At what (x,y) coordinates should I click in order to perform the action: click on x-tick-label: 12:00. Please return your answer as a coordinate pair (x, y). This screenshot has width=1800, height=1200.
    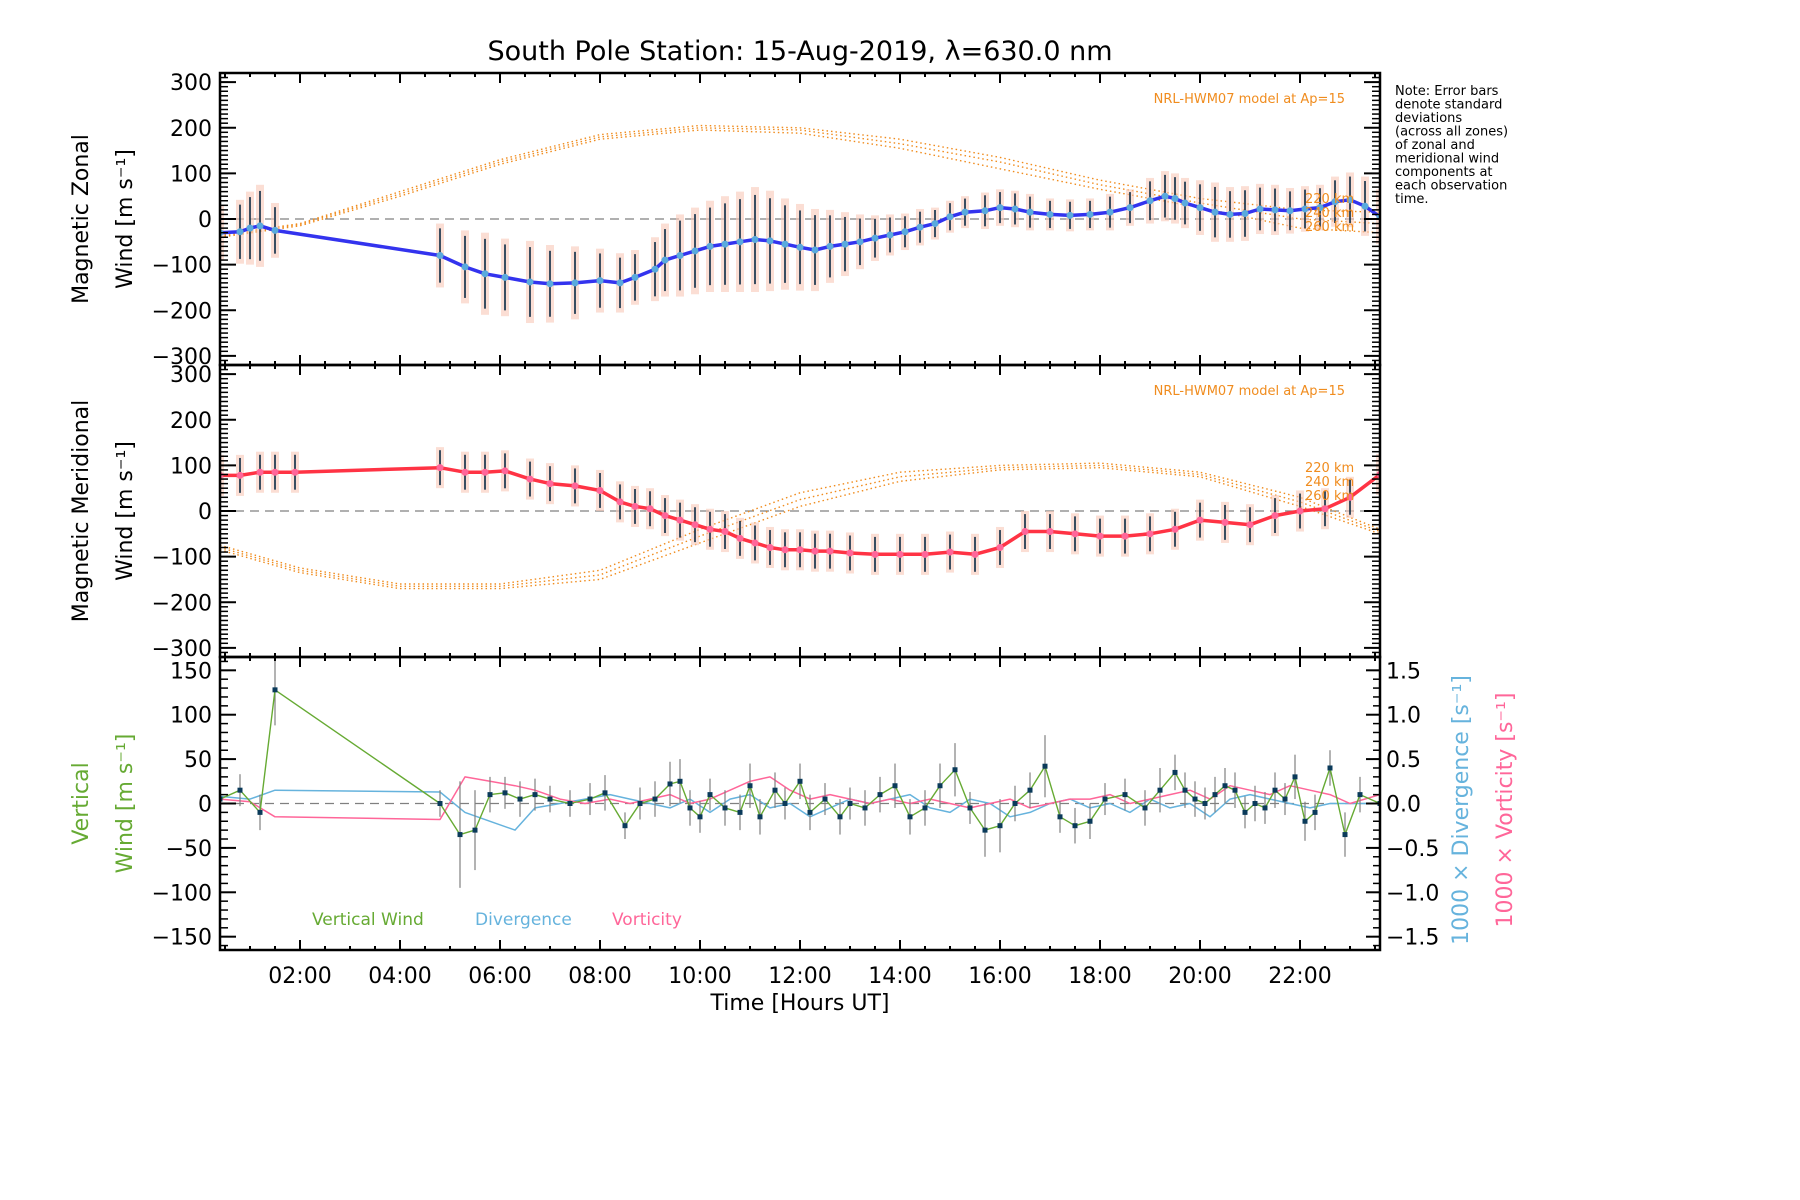
    Looking at the image, I should click on (799, 976).